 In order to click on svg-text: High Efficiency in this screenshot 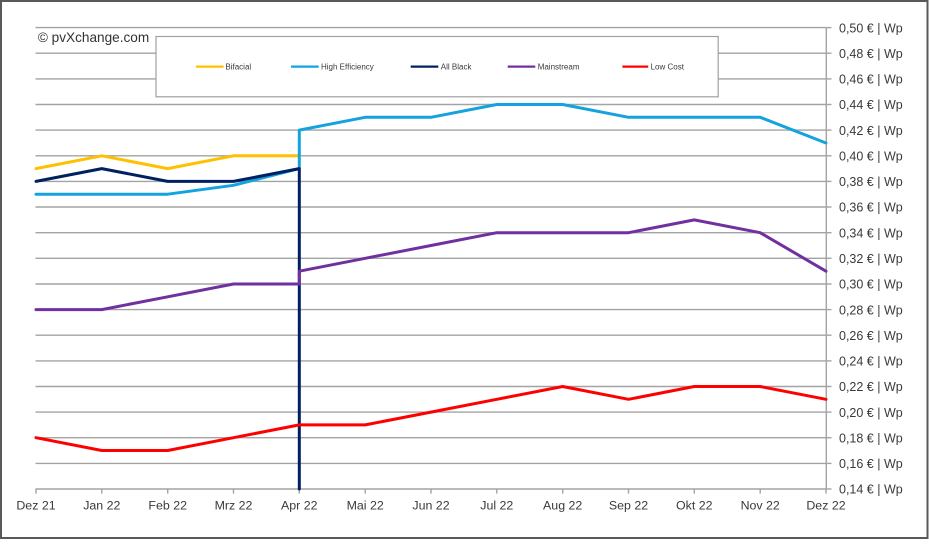, I will do `click(347, 66)`.